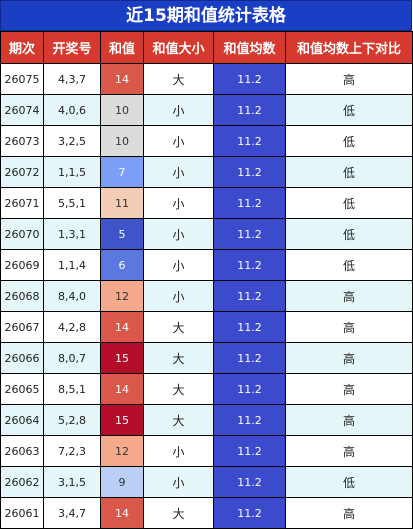 Image resolution: width=413 pixels, height=529 pixels. What do you see at coordinates (72, 265) in the screenshot?
I see `numbers-cell: 1,1,4` at bounding box center [72, 265].